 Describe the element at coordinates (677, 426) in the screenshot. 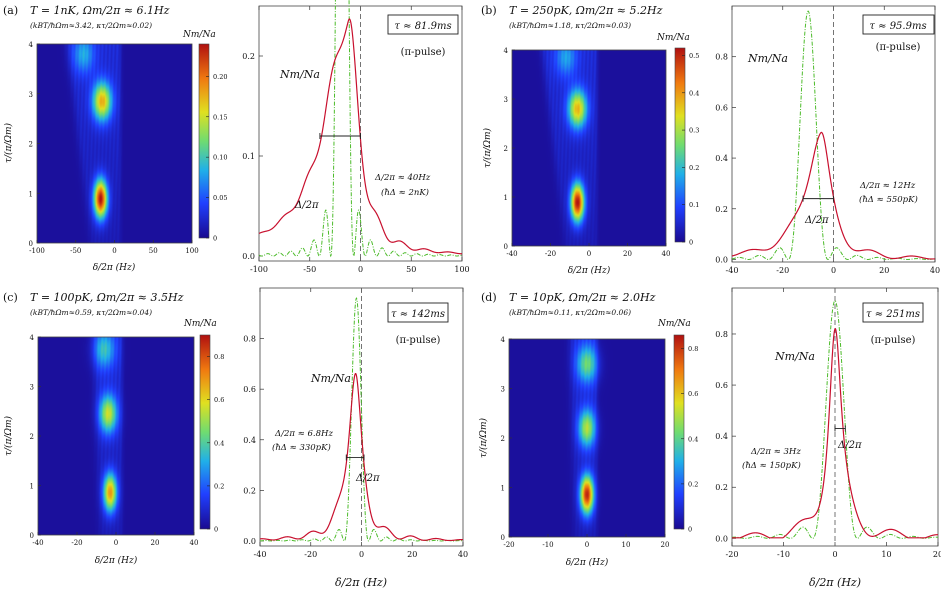

I see `colorbar-d: Nm/Na 0 0.2 0.4 0.6 0.8` at that location.